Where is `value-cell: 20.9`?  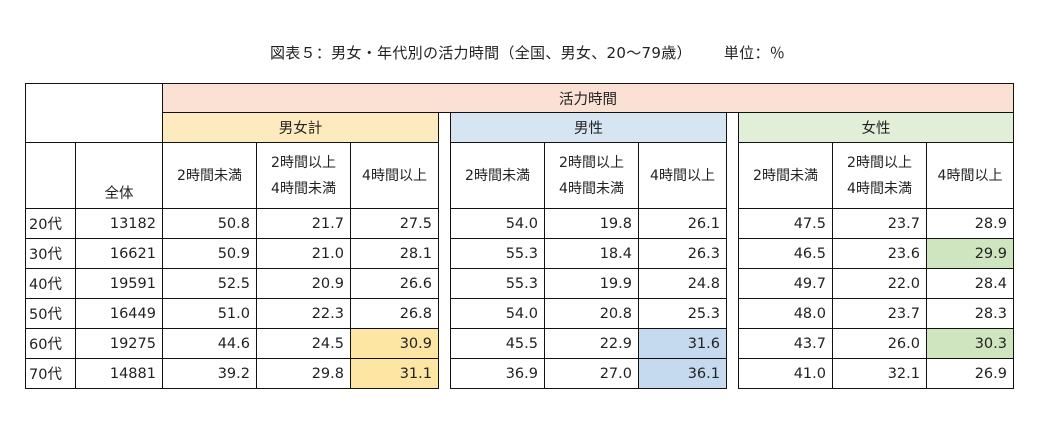
value-cell: 20.9 is located at coordinates (303, 283).